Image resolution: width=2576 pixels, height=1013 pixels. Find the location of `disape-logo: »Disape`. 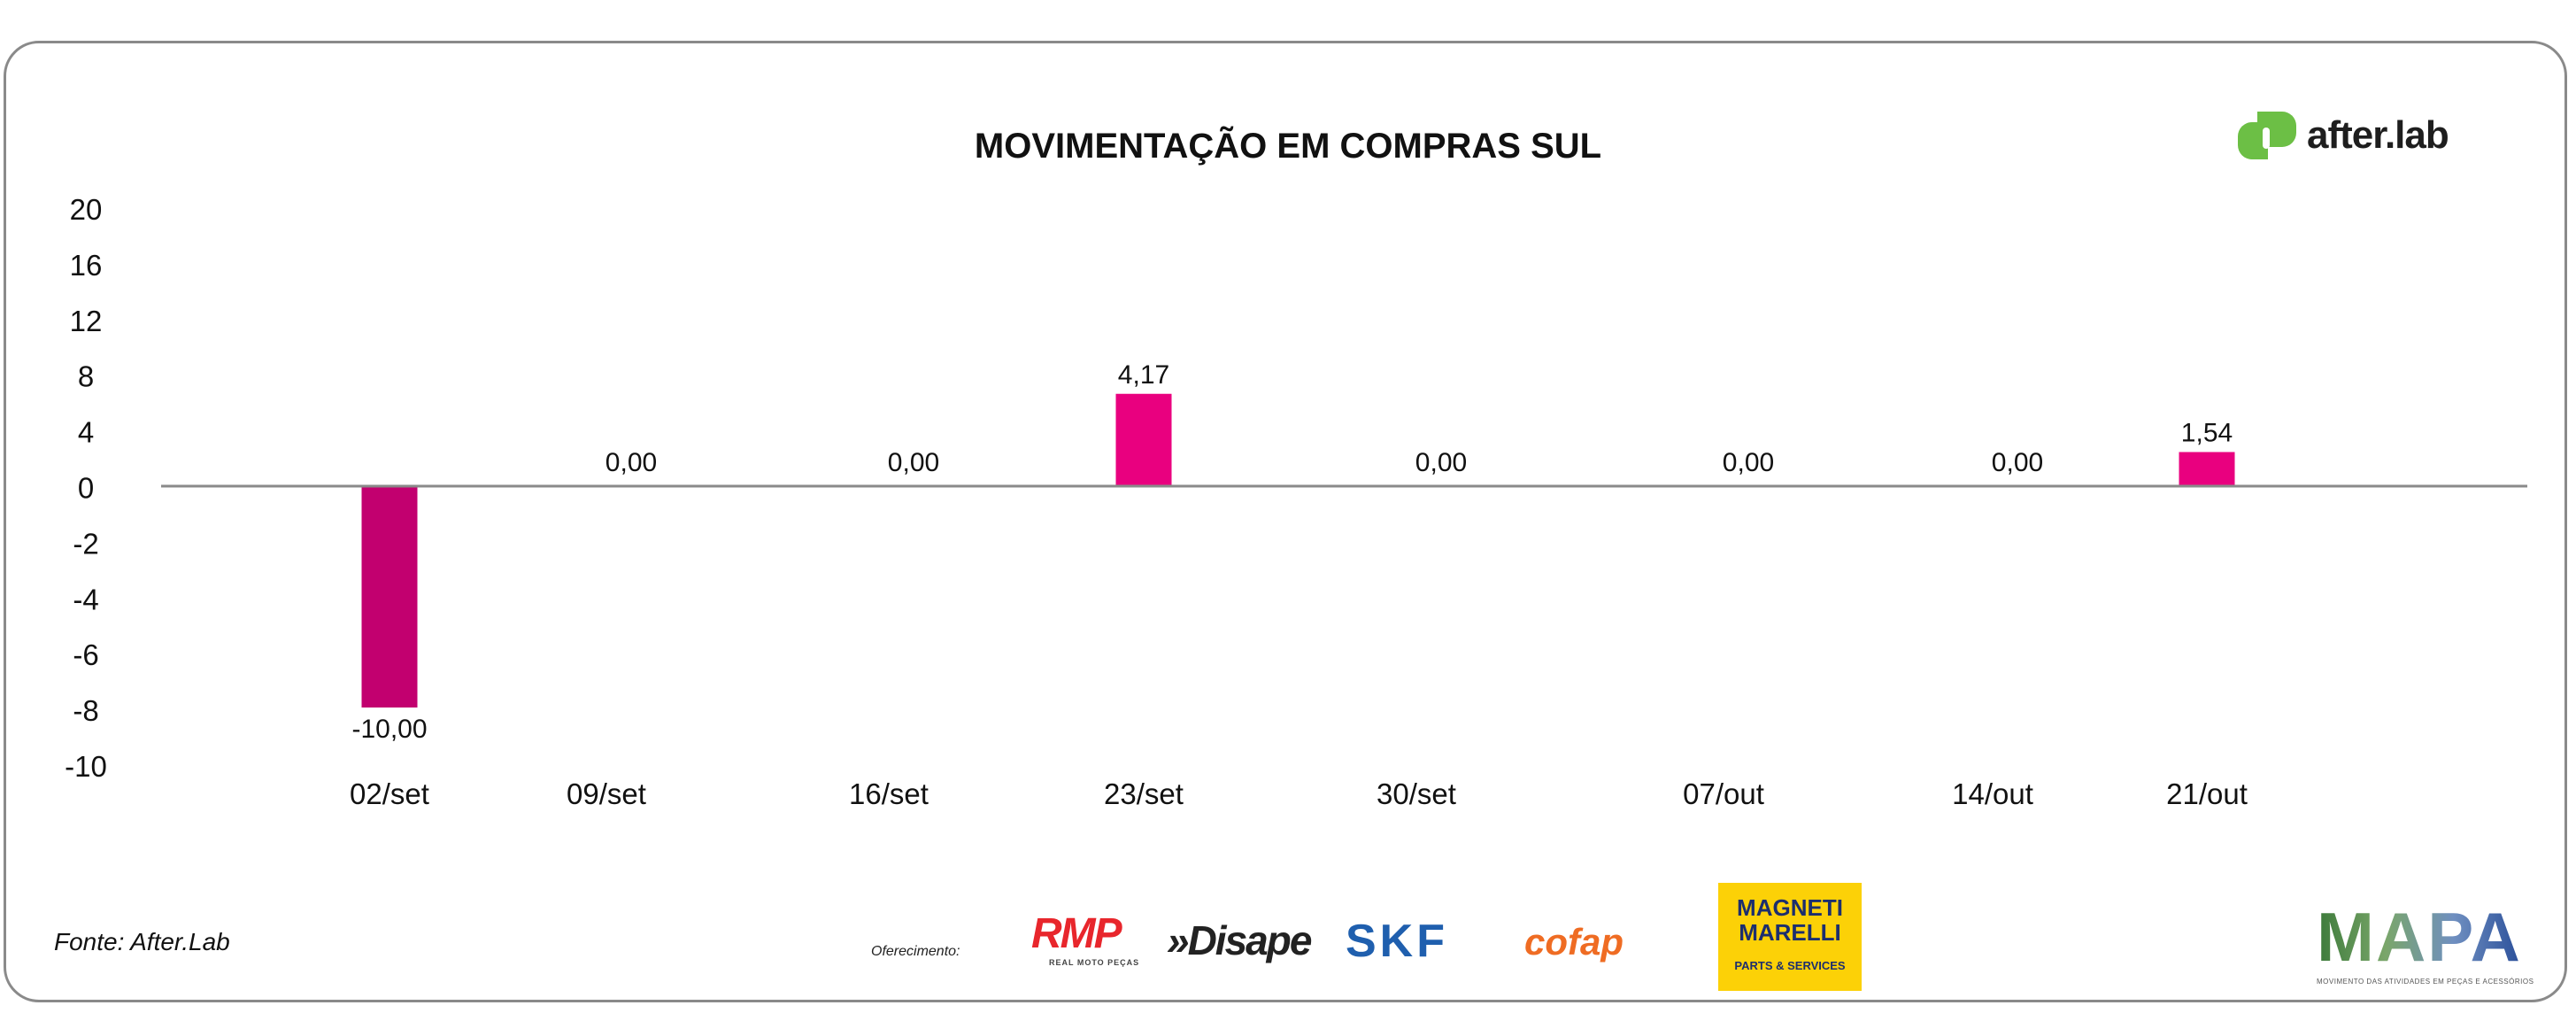

disape-logo: »Disape is located at coordinates (1239, 940).